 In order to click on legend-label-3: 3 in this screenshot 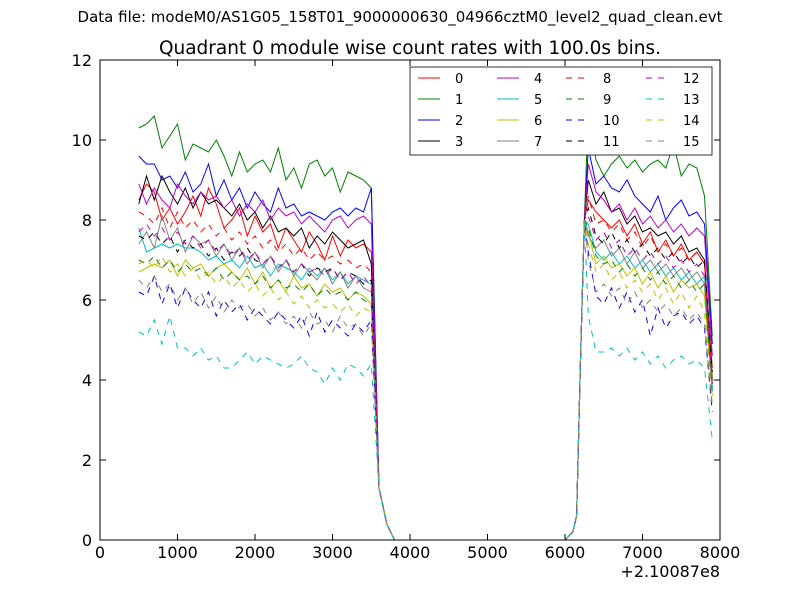, I will do `click(459, 142)`.